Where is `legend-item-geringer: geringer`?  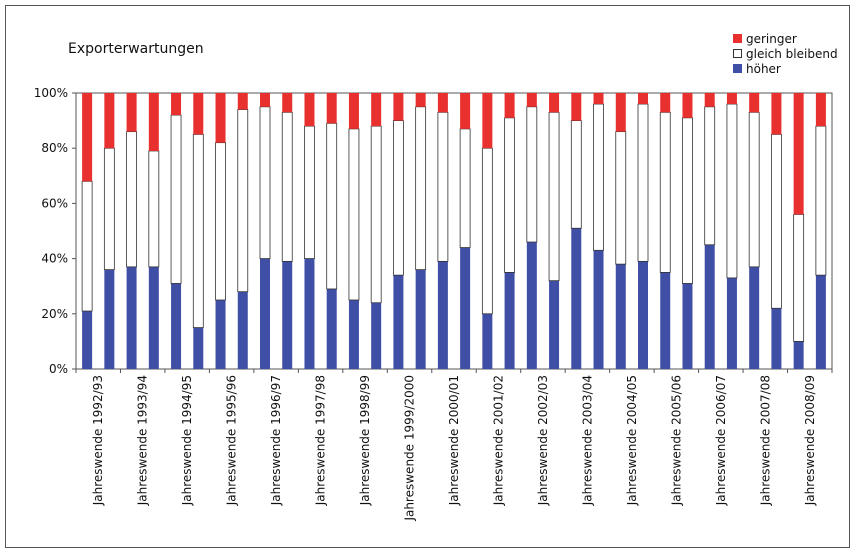 legend-item-geringer: geringer is located at coordinates (785, 38).